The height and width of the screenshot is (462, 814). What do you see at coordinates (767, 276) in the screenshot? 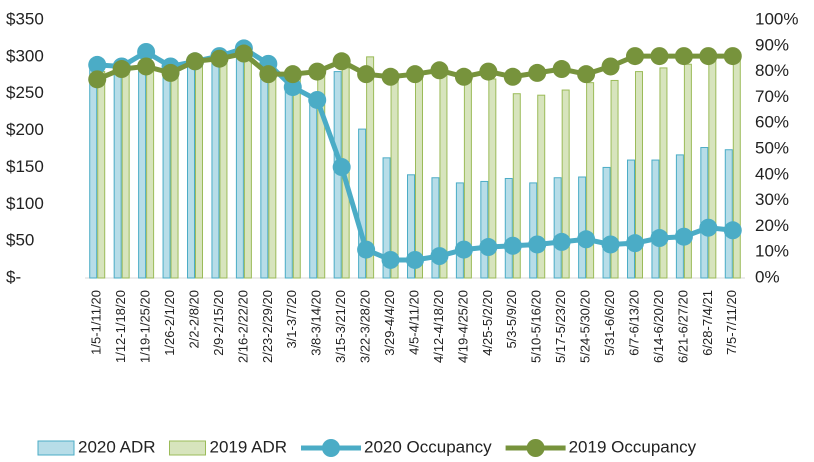
I see `y2-tick-label: 0%` at bounding box center [767, 276].